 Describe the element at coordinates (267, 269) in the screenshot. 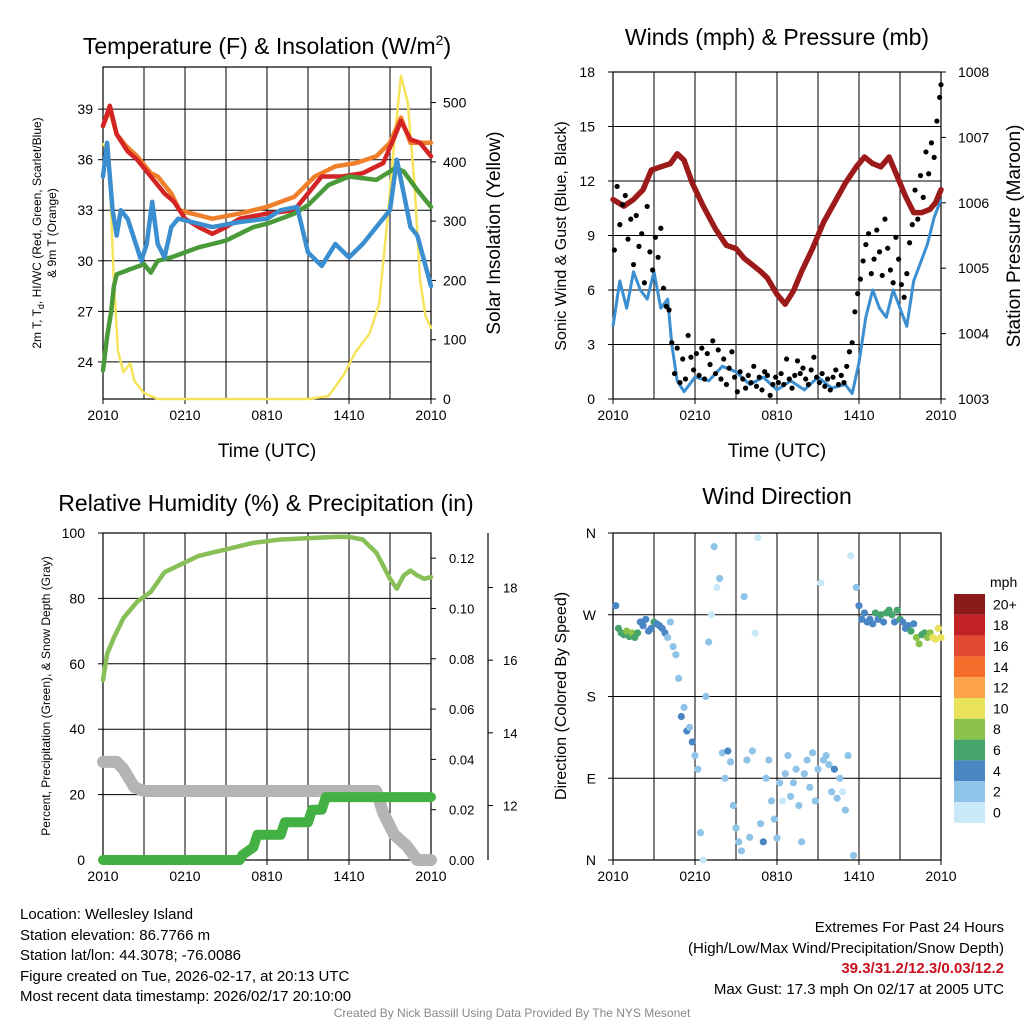

I see `series-line-dewpoint` at that location.